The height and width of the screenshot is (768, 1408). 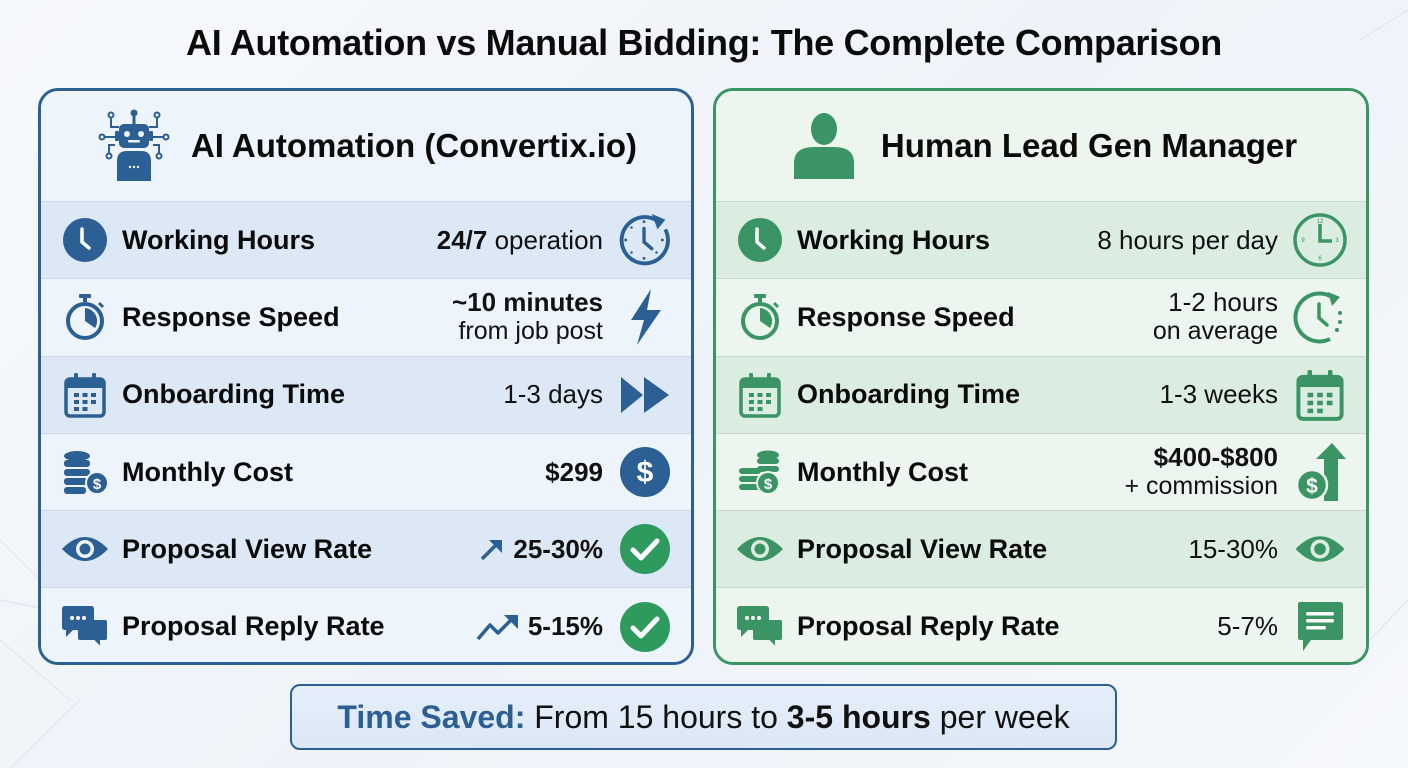 I want to click on value-sub: on average, so click(x=1215, y=331).